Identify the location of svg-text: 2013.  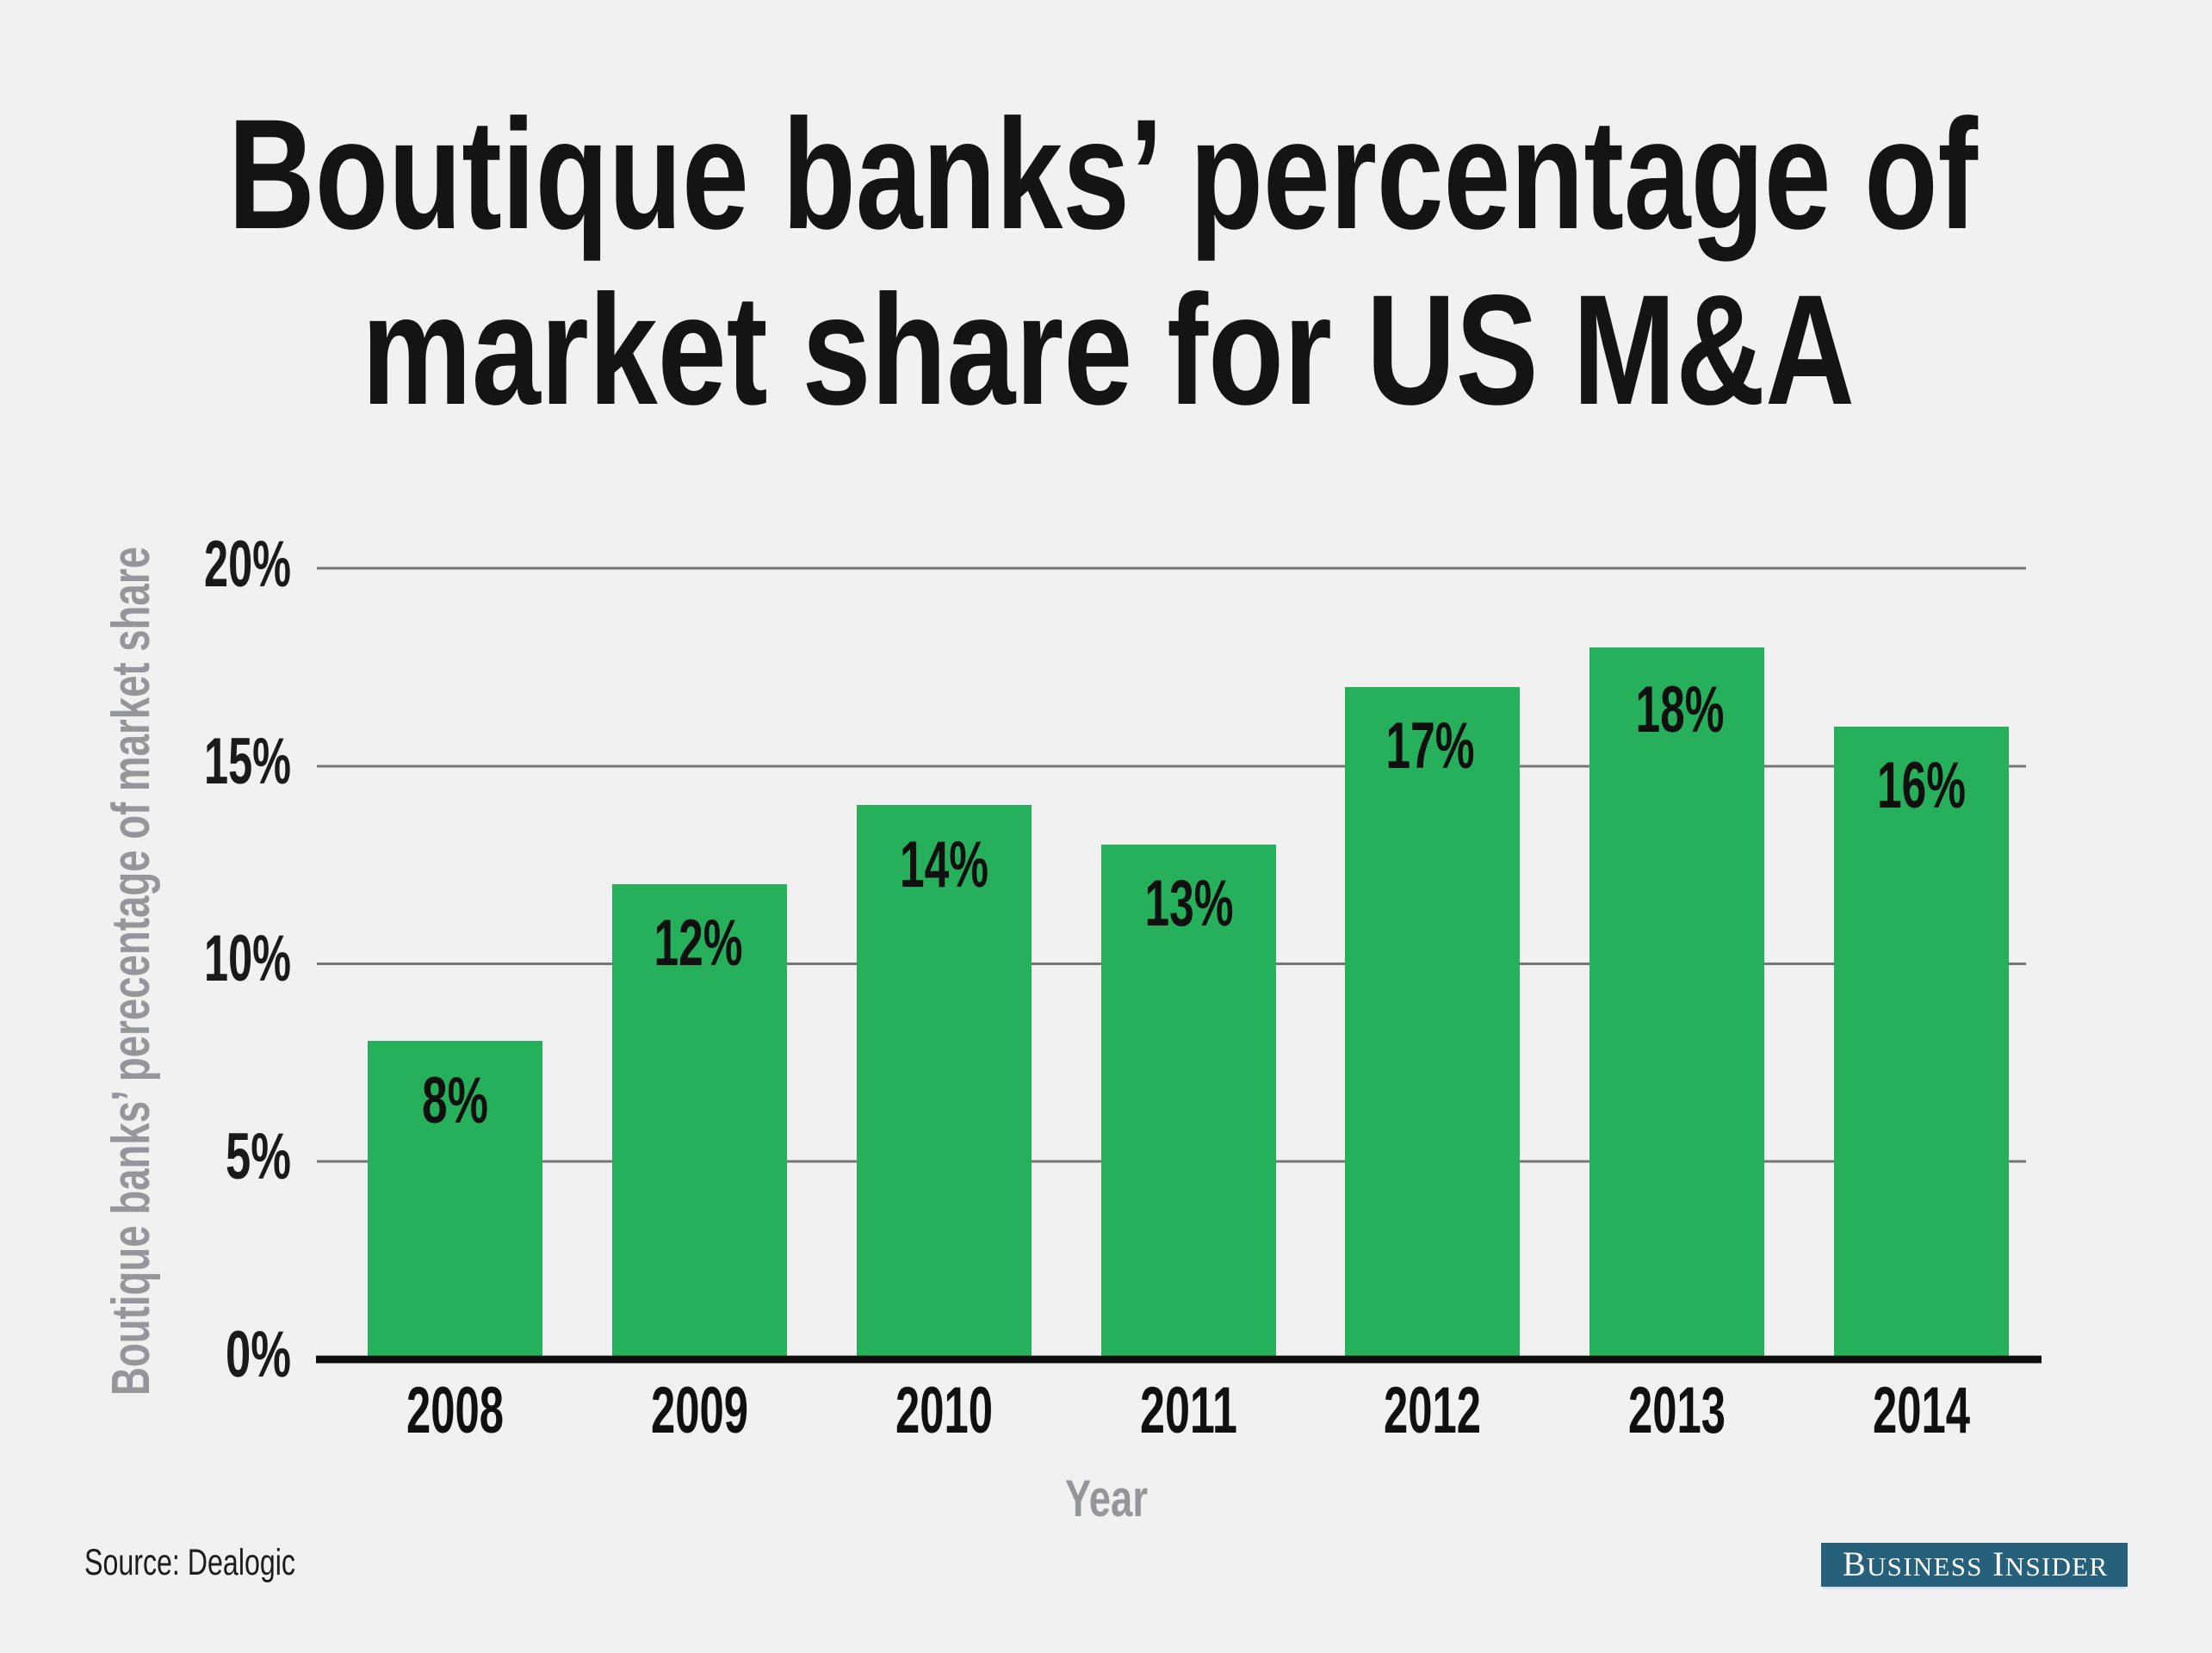
(1677, 1410).